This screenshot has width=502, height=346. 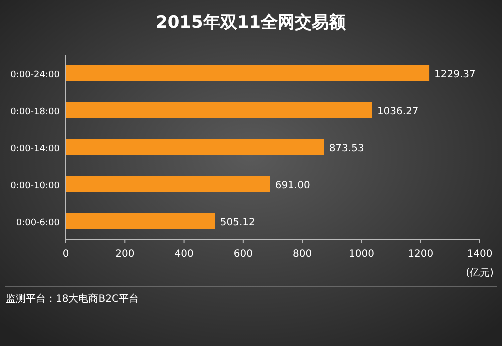 What do you see at coordinates (238, 223) in the screenshot?
I see `data-label: 505.12` at bounding box center [238, 223].